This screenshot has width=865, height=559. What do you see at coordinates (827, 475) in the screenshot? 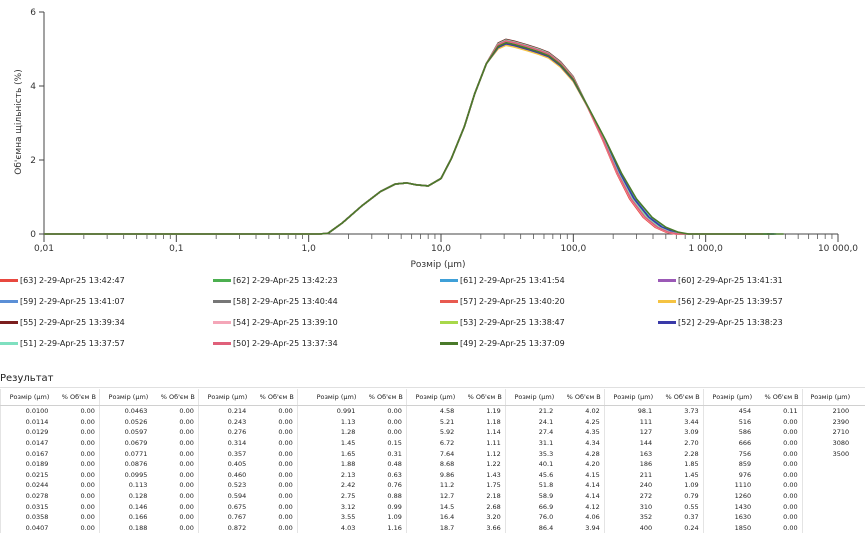
I see `size-cell` at bounding box center [827, 475].